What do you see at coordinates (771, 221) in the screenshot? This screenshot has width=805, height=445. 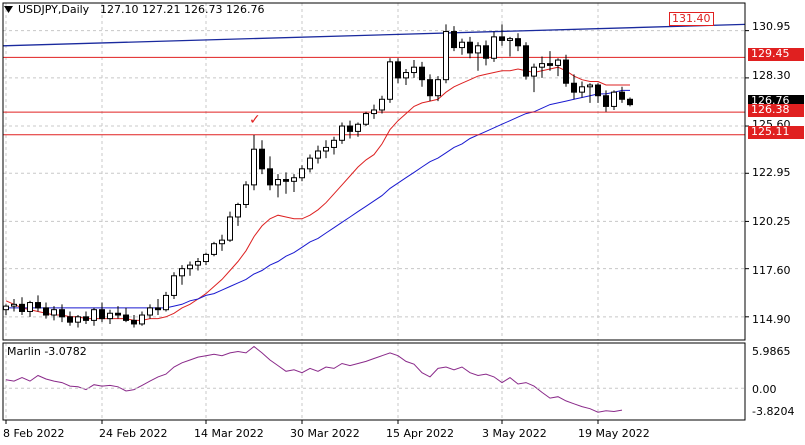 I see `price-tick-label: 120.25` at bounding box center [771, 221].